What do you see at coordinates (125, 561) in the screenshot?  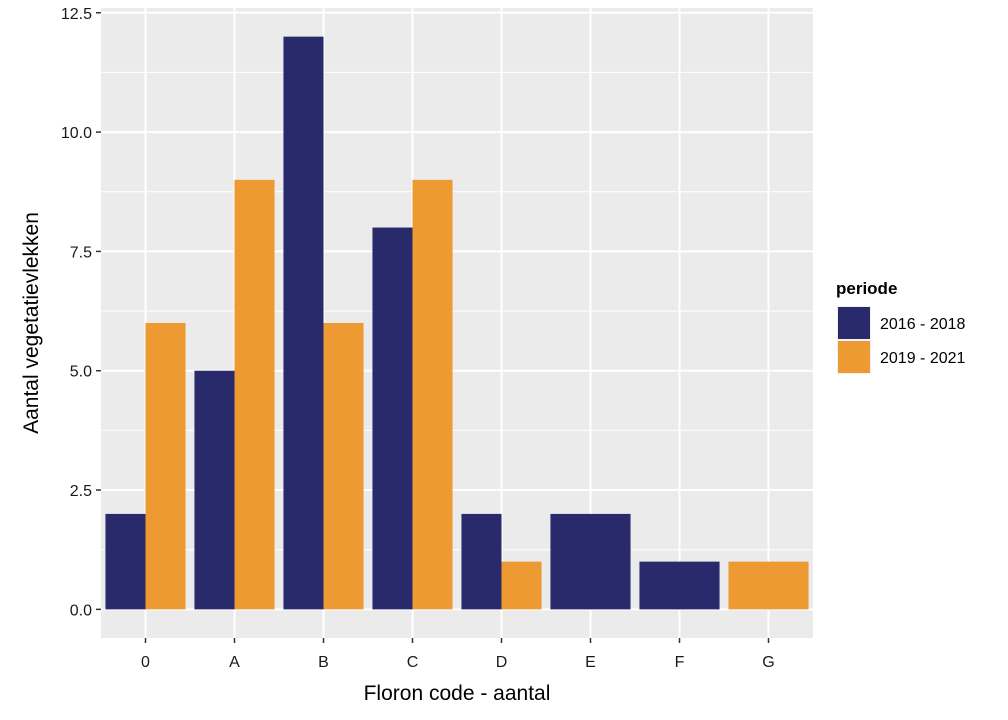 I see `bar-0-2016-2018` at bounding box center [125, 561].